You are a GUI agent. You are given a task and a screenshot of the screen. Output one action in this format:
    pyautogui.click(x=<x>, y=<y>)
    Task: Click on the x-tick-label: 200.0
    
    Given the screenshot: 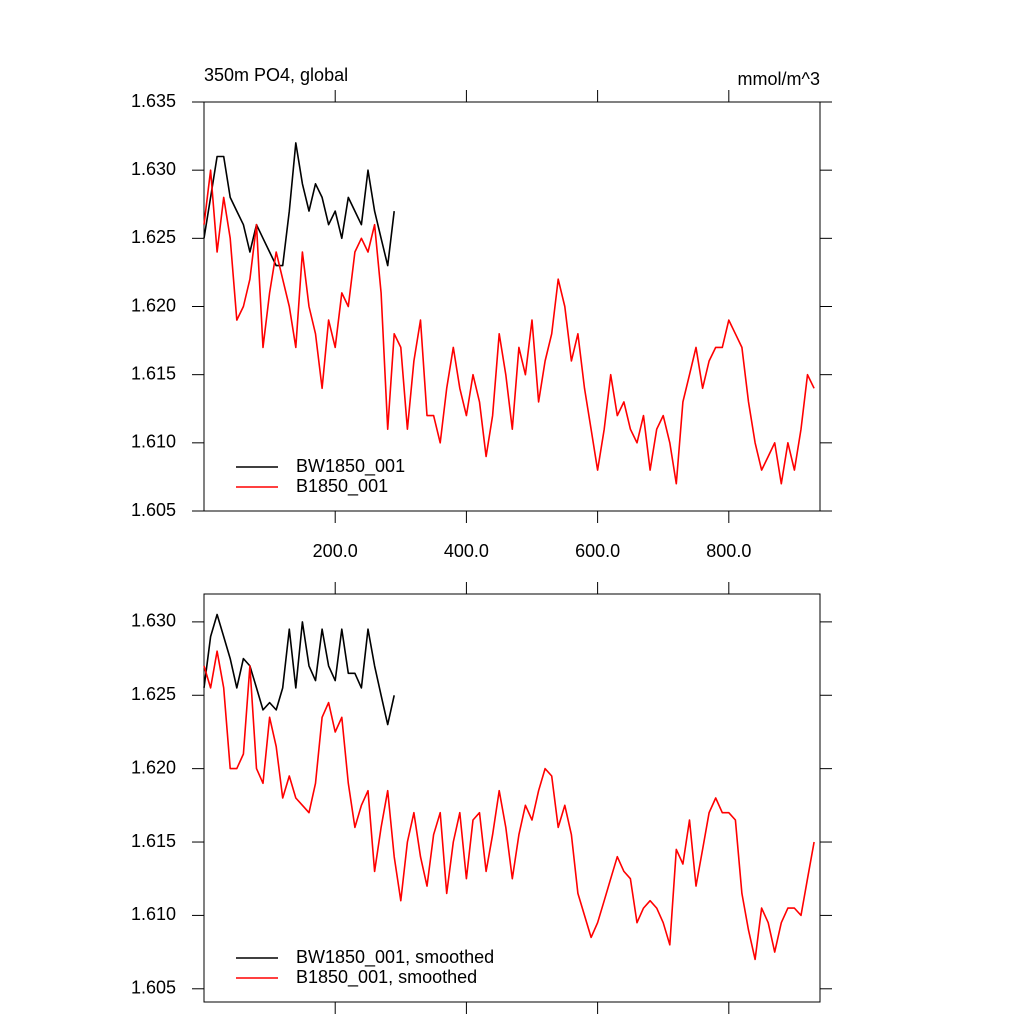 What is the action you would take?
    pyautogui.click(x=335, y=551)
    